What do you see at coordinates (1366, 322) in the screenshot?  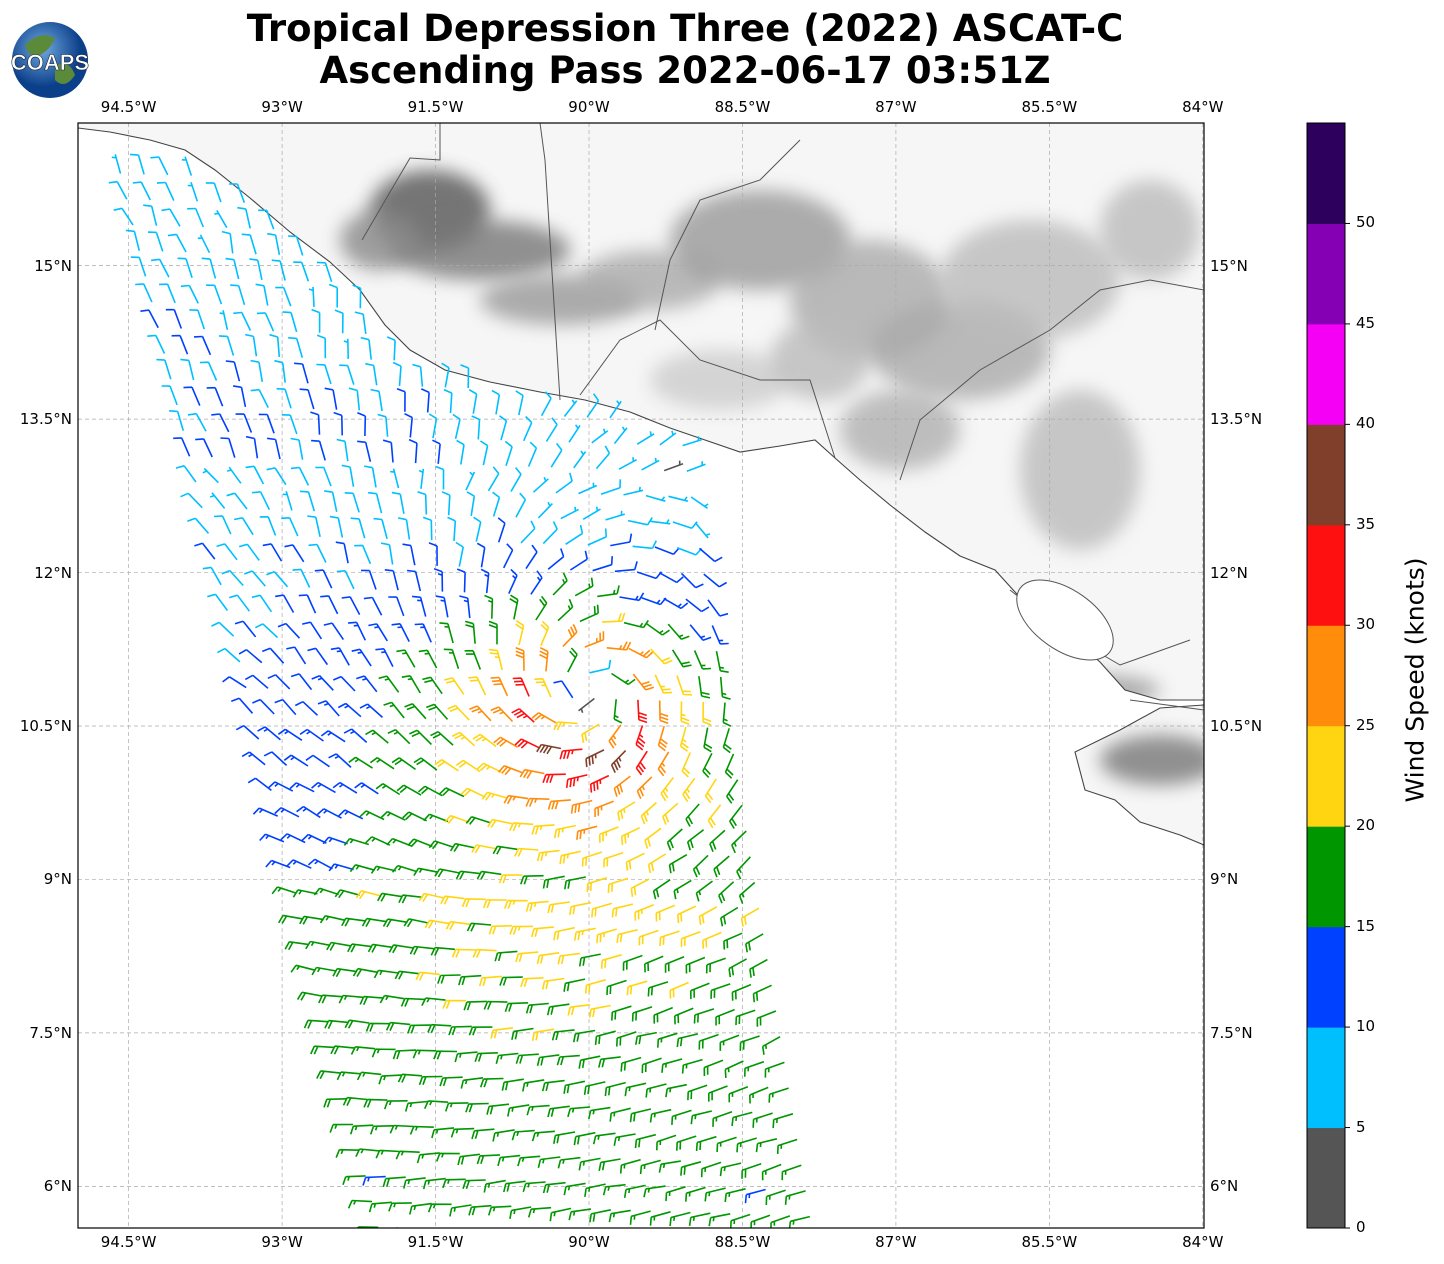 I see `colorbar-tick-label: 45` at bounding box center [1366, 322].